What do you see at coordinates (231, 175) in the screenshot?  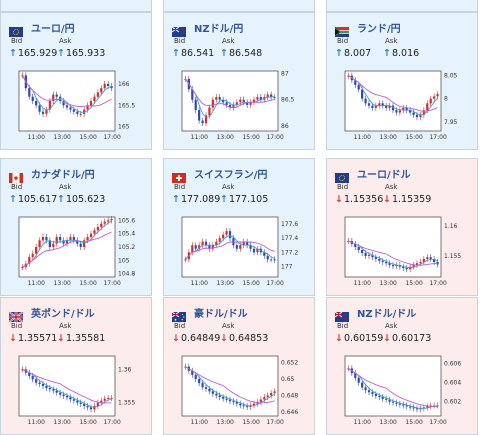 I see `pair-name-link: スイスフラン/円` at bounding box center [231, 175].